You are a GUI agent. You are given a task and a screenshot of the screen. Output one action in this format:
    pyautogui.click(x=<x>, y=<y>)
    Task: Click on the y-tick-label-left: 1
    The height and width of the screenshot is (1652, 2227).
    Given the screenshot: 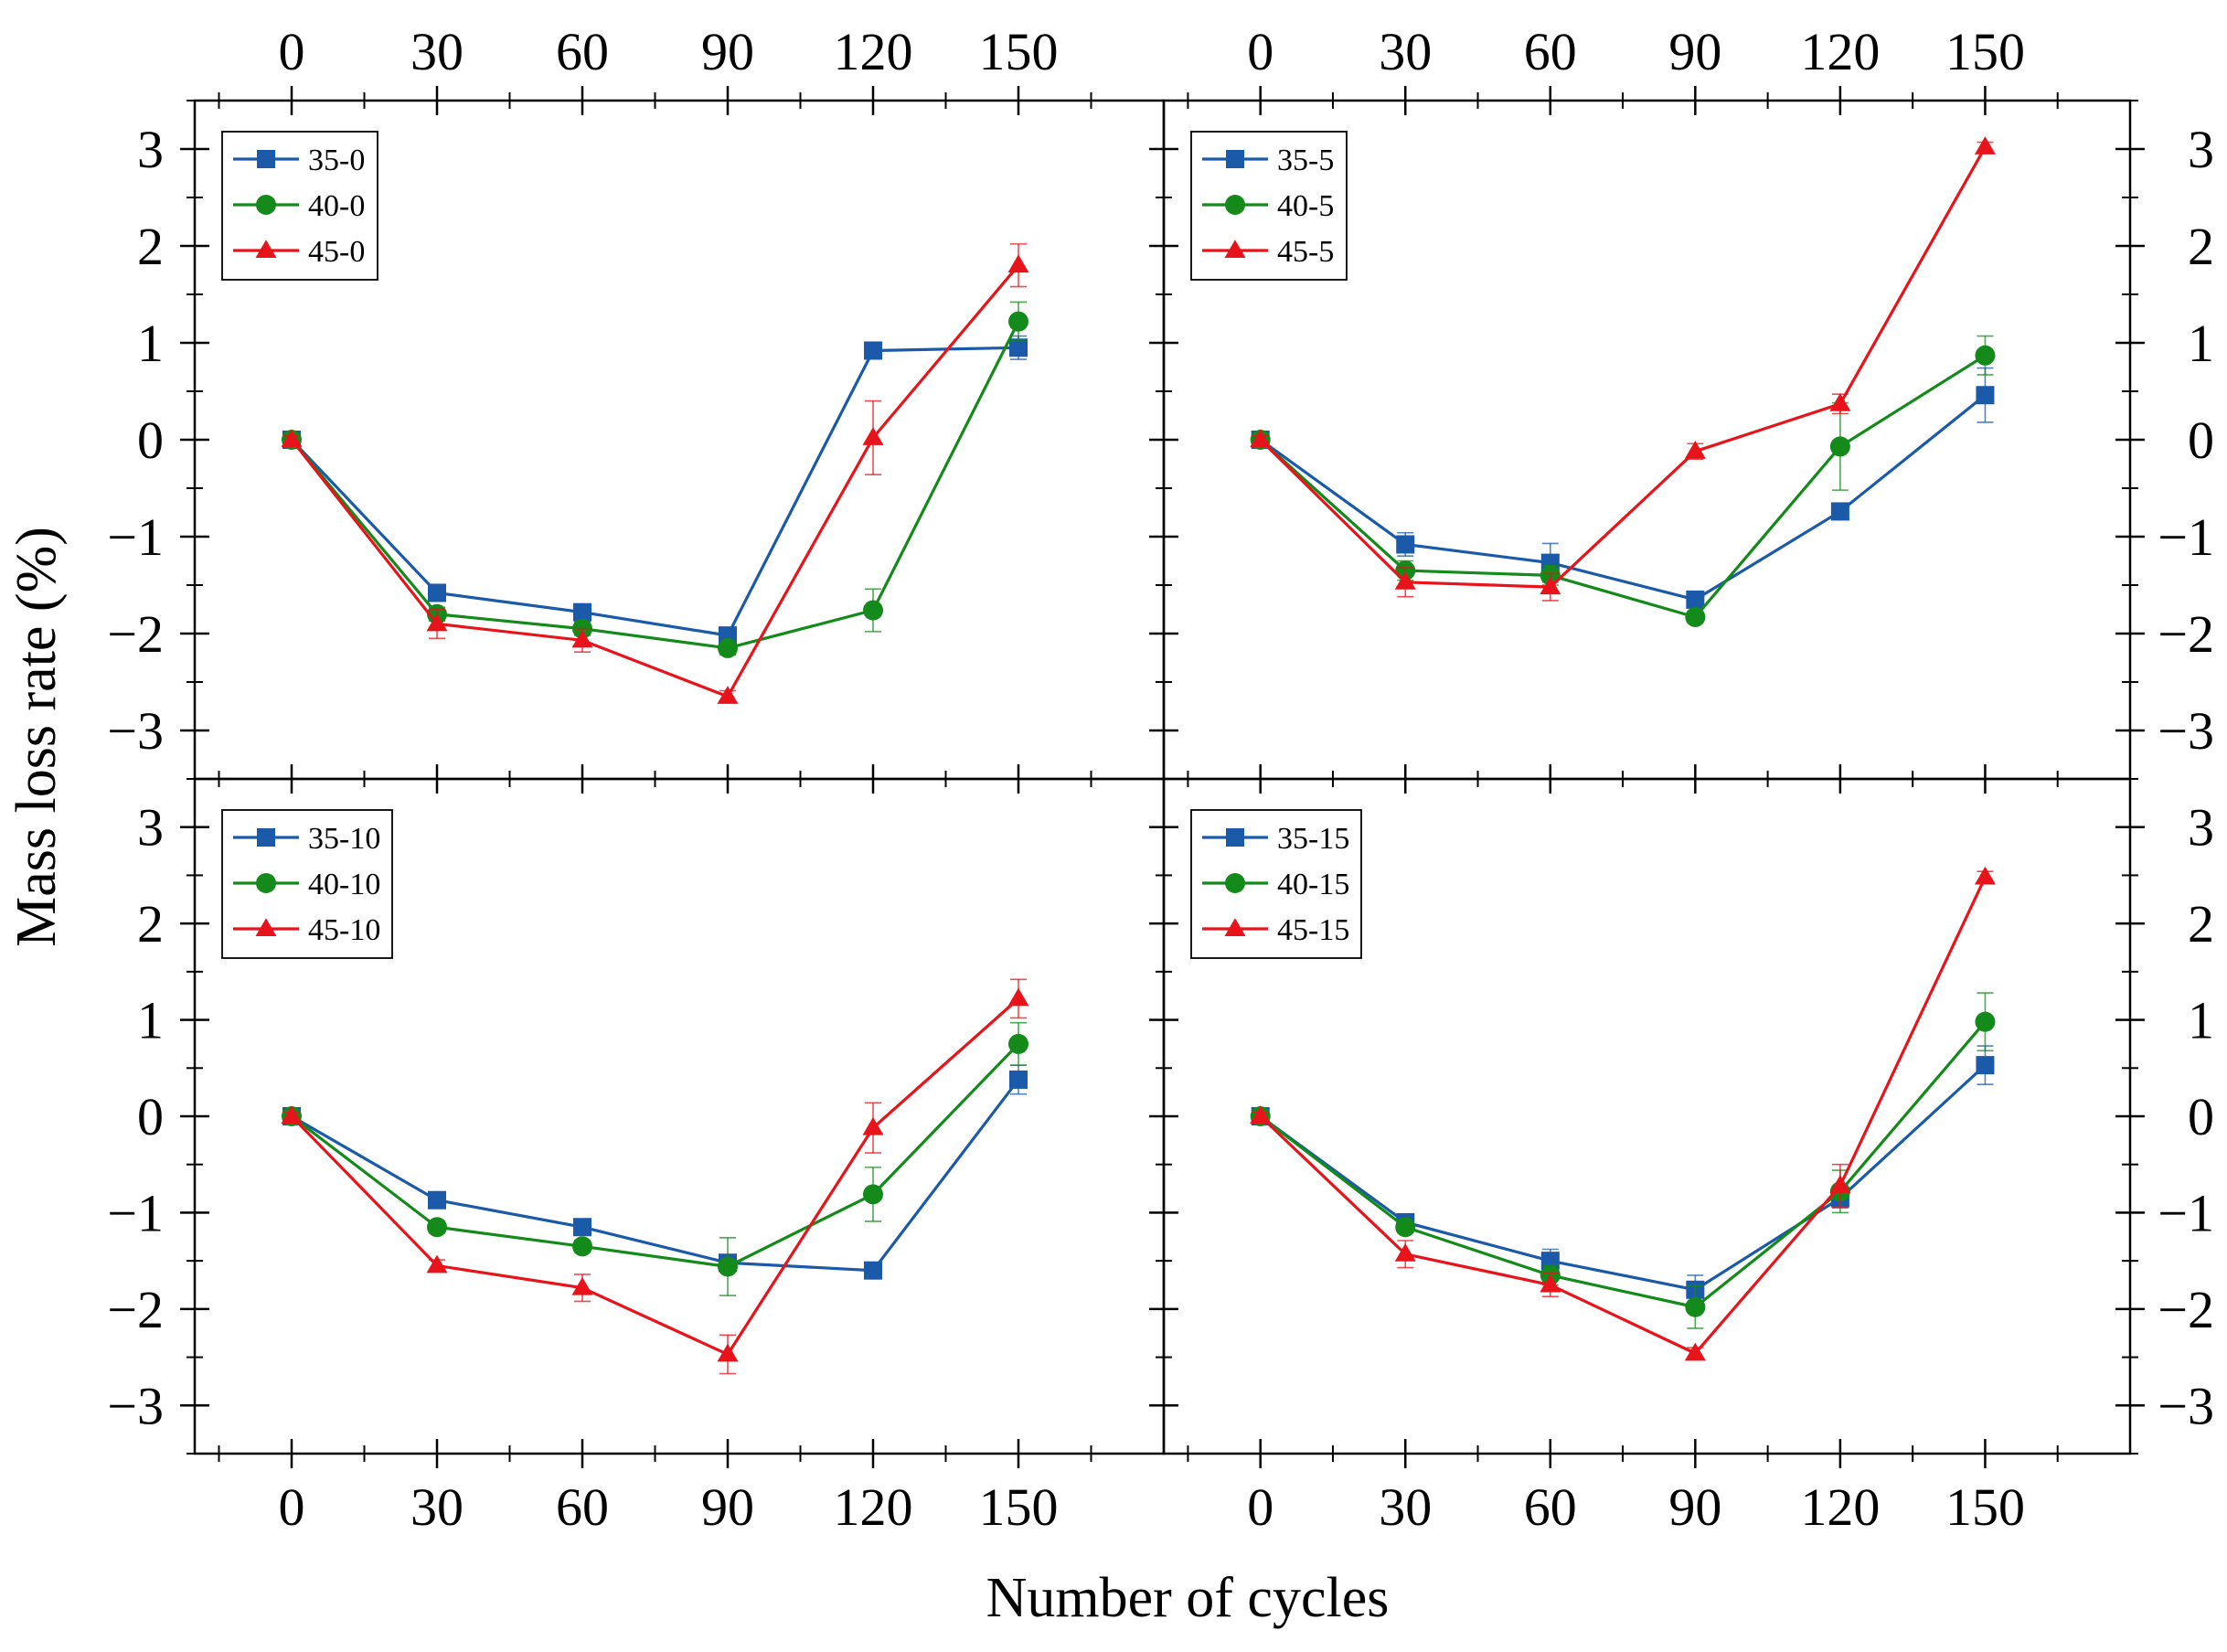 What is the action you would take?
    pyautogui.click(x=150, y=1020)
    